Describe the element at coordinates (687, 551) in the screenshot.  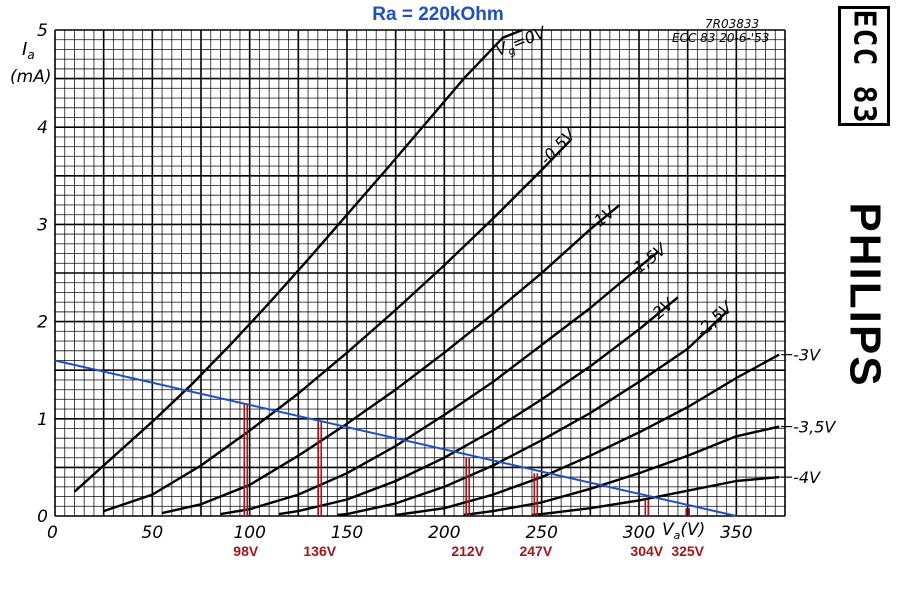
I see `operating-point-label: 325V` at that location.